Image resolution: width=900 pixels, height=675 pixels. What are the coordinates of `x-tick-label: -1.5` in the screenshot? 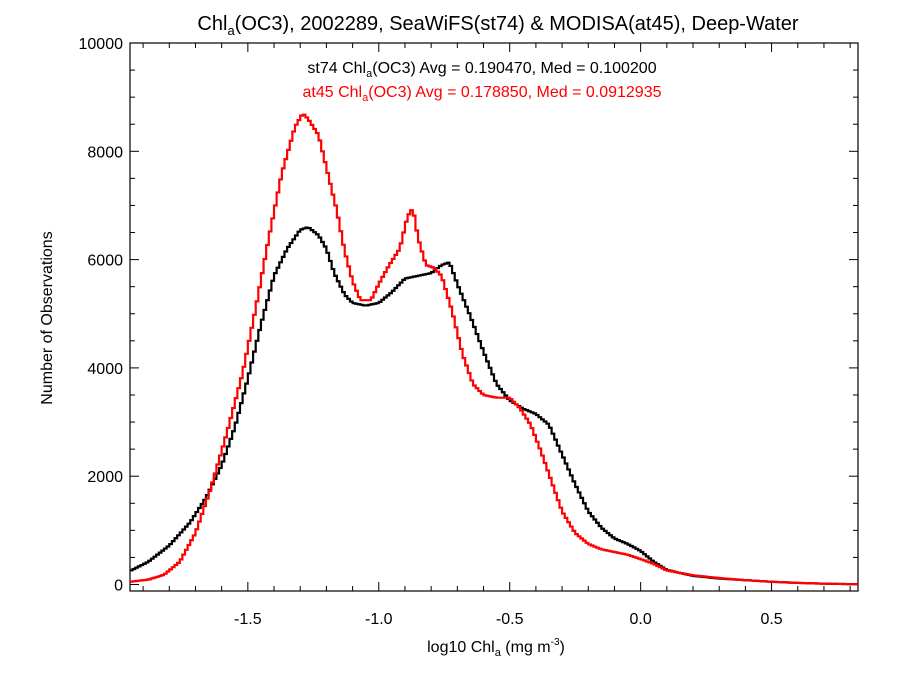 It's located at (248, 619).